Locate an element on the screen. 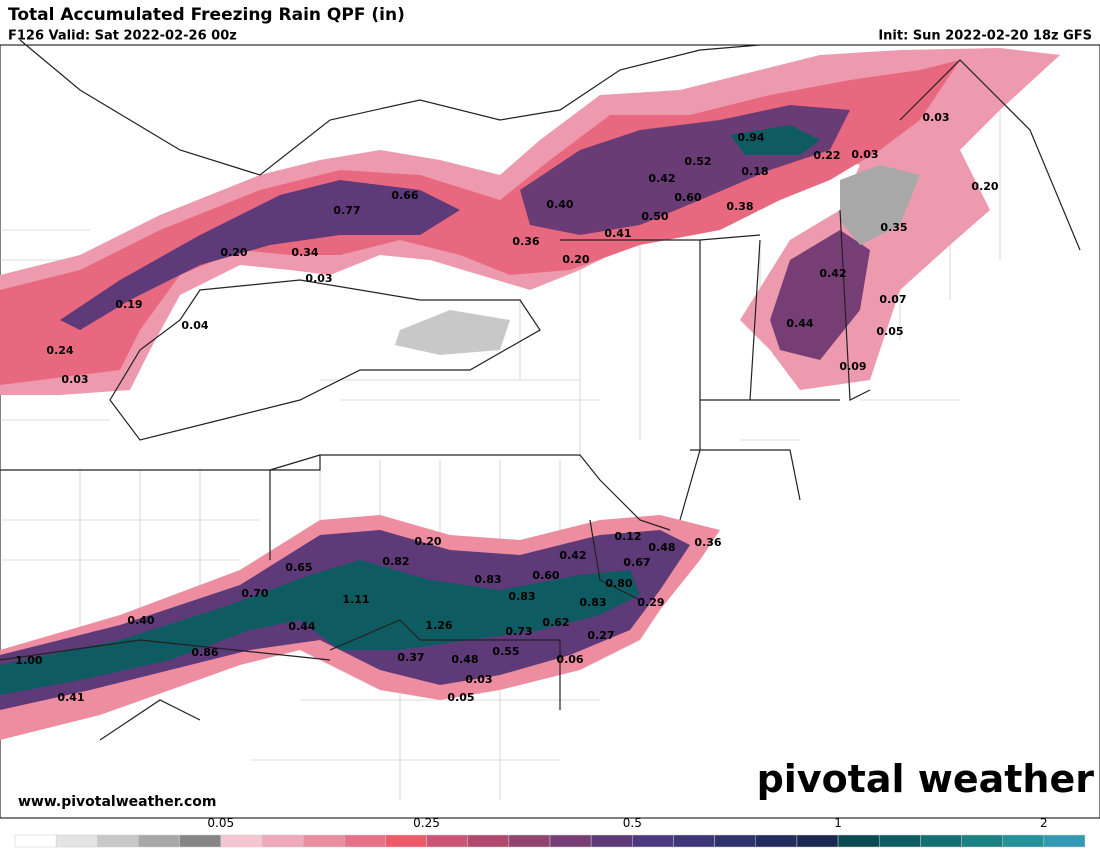 The width and height of the screenshot is (1100, 850). point-label: 0.67 is located at coordinates (636, 562).